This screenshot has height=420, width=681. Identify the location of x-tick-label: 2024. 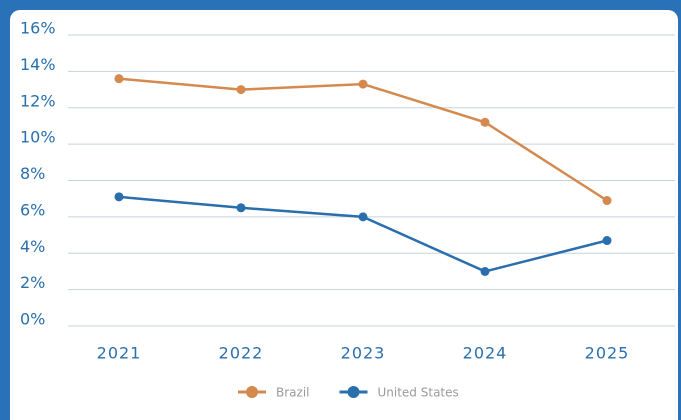
(485, 353).